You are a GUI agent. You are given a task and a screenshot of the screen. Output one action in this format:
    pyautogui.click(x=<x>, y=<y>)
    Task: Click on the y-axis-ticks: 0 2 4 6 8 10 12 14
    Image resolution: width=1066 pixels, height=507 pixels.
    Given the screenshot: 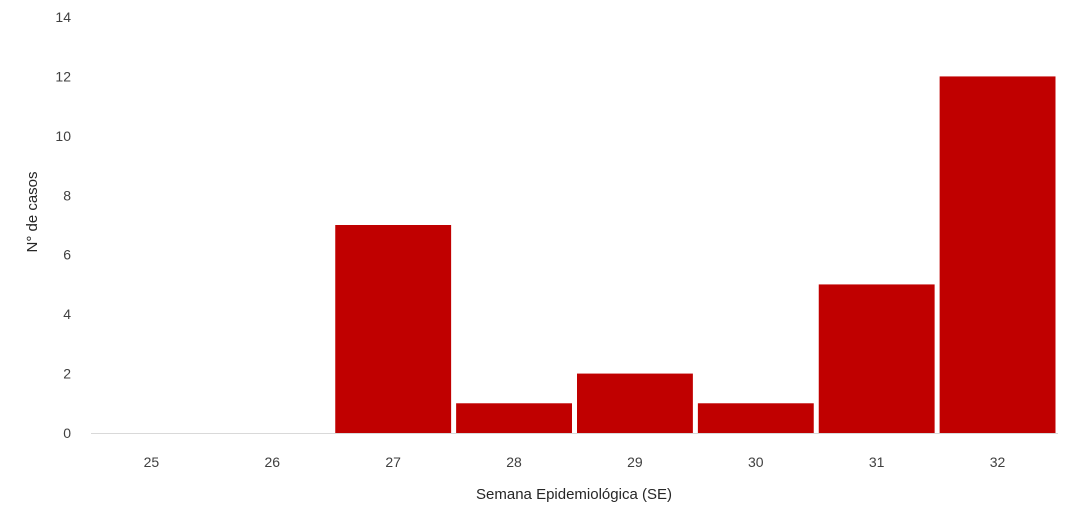 What is the action you would take?
    pyautogui.click(x=63, y=225)
    